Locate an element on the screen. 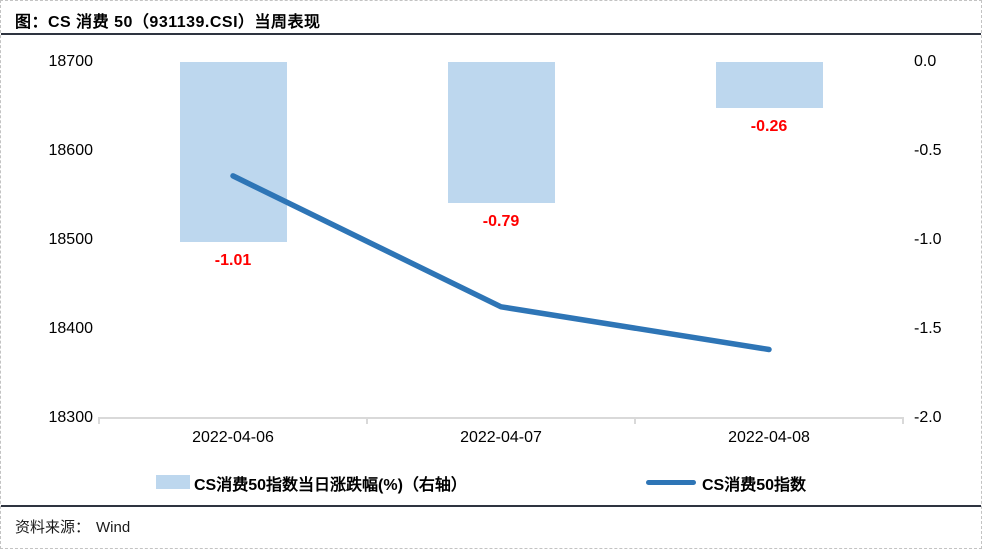 The image size is (982, 549). source-label: 资料来源： is located at coordinates (53, 528).